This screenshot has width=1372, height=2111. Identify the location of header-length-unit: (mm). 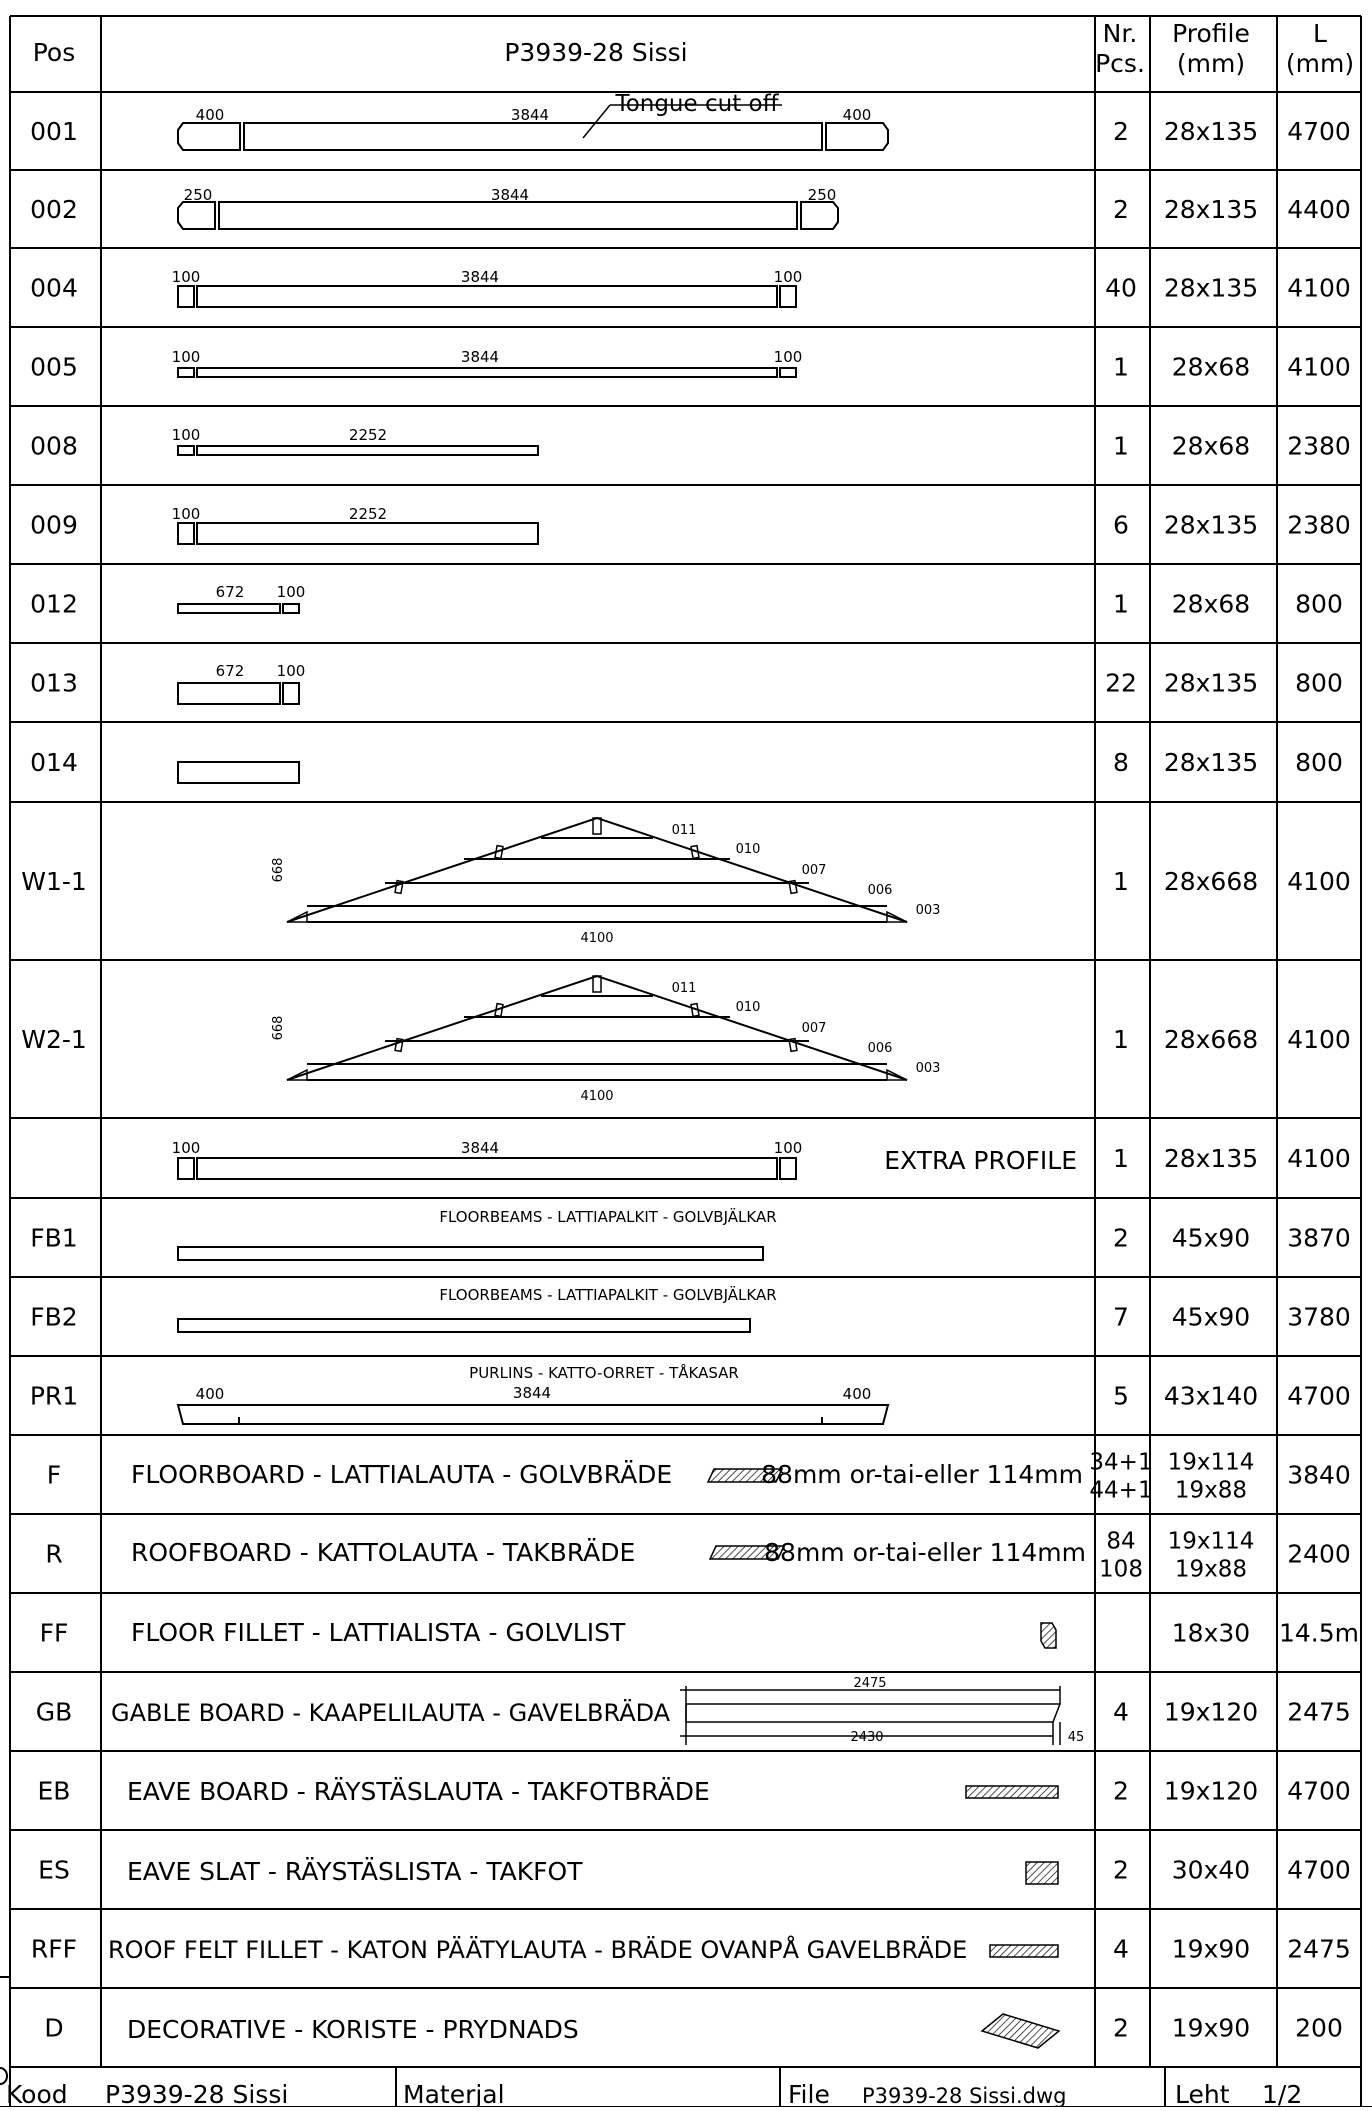
(1320, 63).